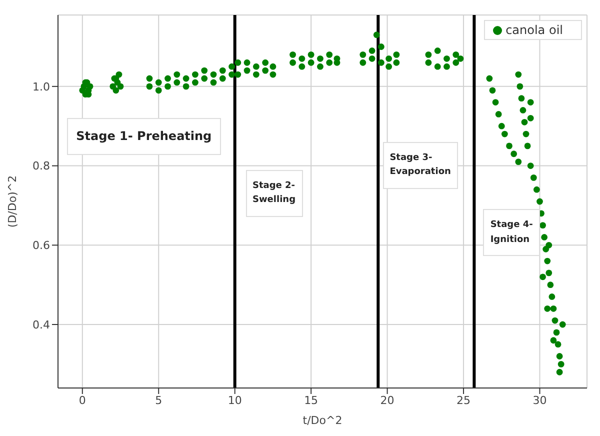 This screenshot has height=436, width=600. I want to click on annotation: Stage 3- Evaporation, so click(420, 165).